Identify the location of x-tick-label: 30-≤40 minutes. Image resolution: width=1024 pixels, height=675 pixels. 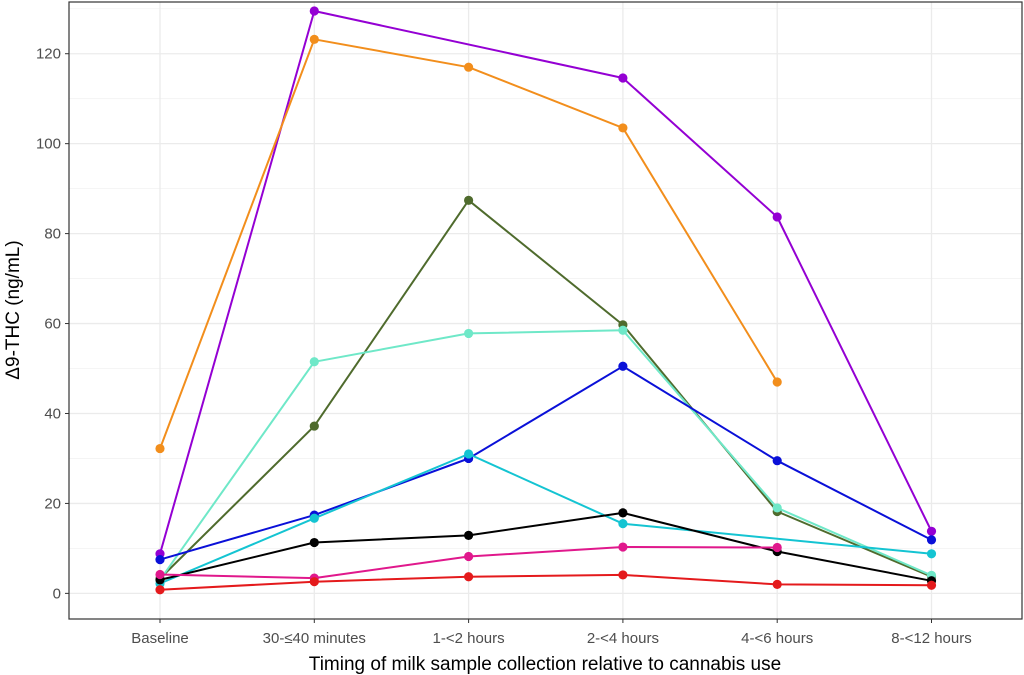
(314, 638).